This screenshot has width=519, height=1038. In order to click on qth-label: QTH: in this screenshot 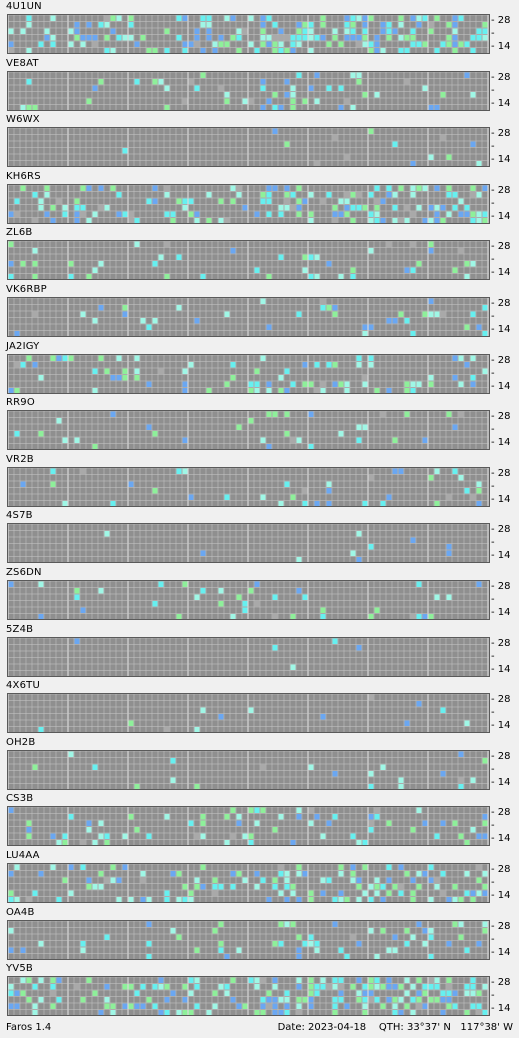, I will do `click(391, 1027)`.